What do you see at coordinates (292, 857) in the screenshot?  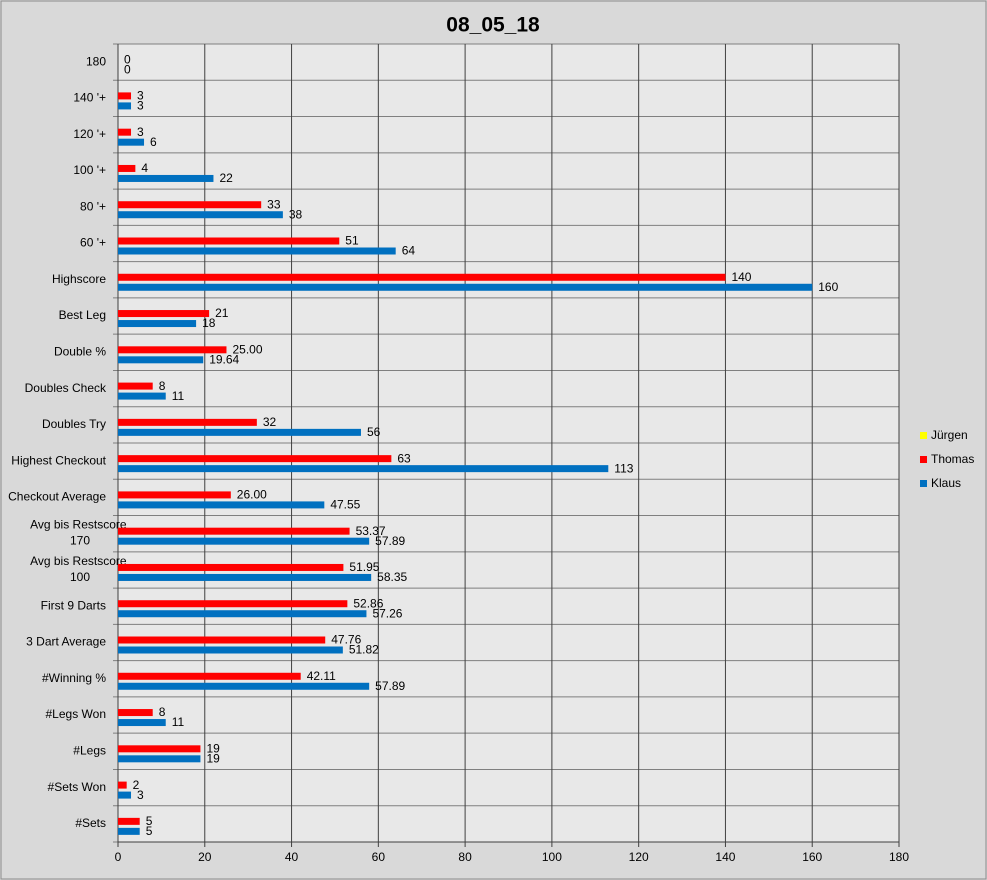 I see `x-tick-label: 40` at bounding box center [292, 857].